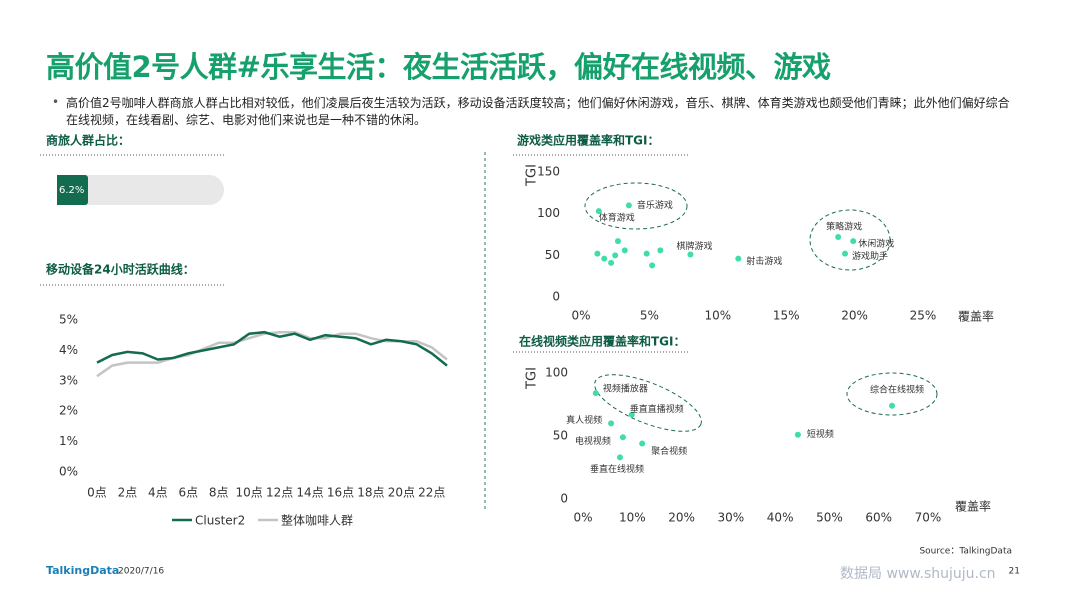 This screenshot has width=1066, height=599. What do you see at coordinates (918, 574) in the screenshot?
I see `watermark: 数据局 www.shujuju.cn` at bounding box center [918, 574].